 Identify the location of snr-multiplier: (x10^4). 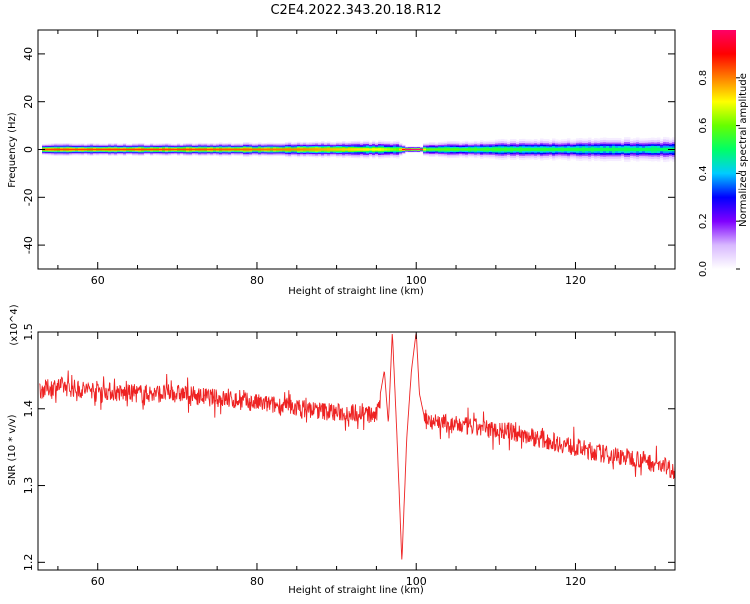
(14, 324).